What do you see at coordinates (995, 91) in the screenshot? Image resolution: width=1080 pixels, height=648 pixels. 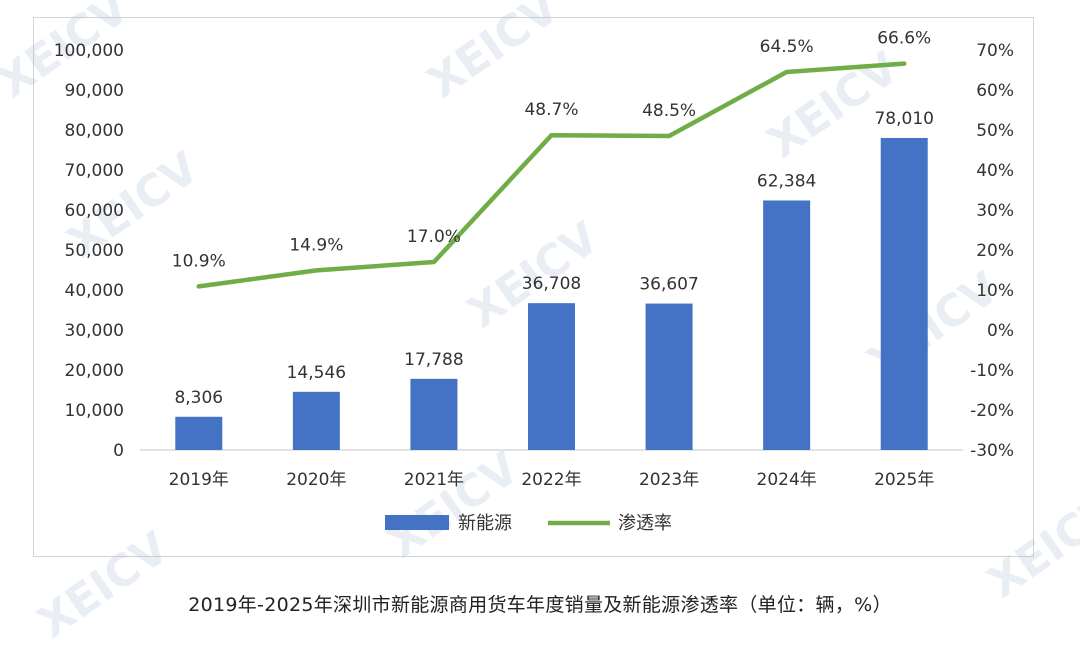 I see `y-right-tick-label: 60%` at bounding box center [995, 91].